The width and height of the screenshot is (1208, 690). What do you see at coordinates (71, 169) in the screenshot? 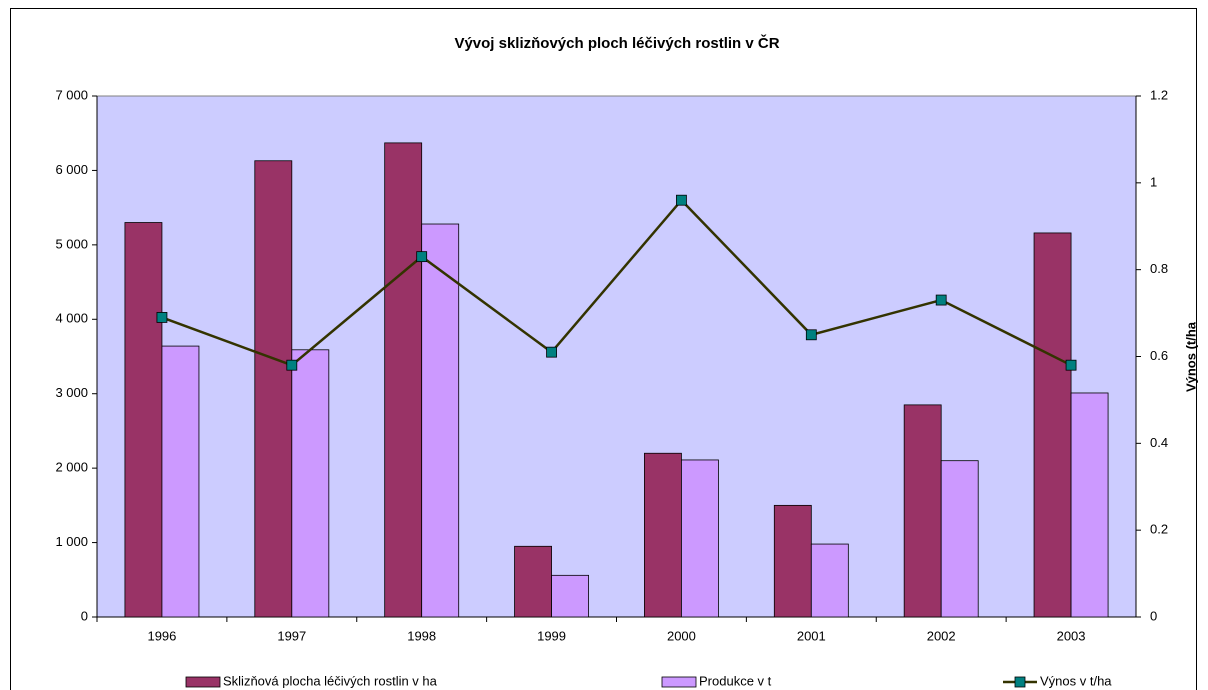
I see `y-tick-label: 6 000` at bounding box center [71, 169].